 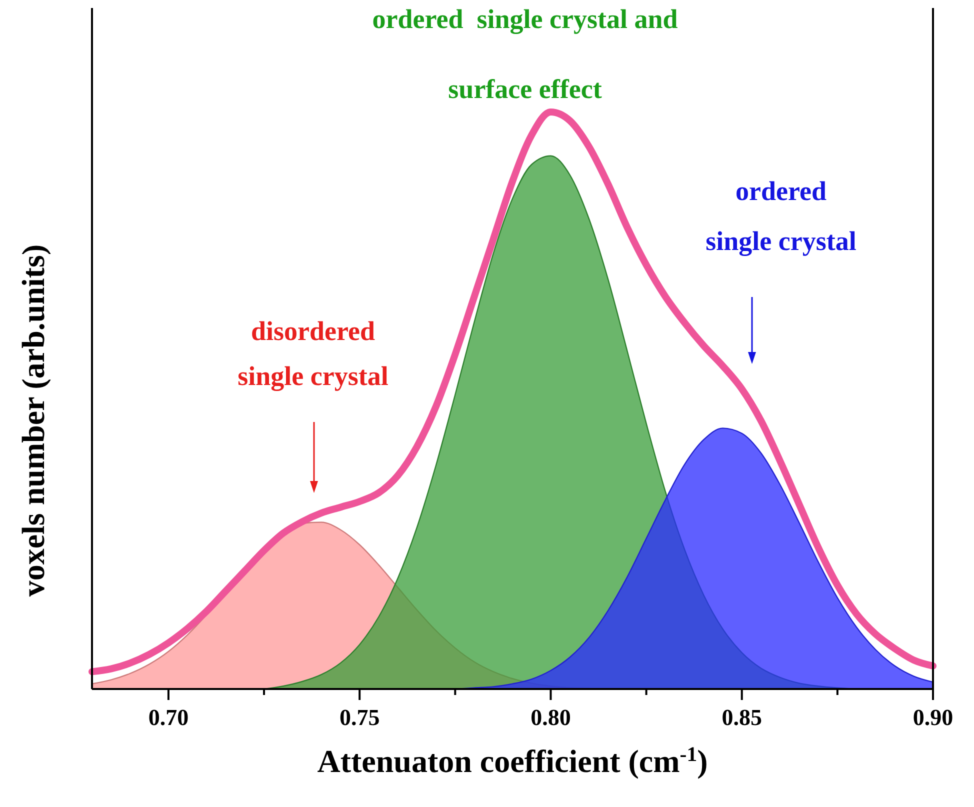 What do you see at coordinates (742, 717) in the screenshot?
I see `x-tick-label: 0.85` at bounding box center [742, 717].